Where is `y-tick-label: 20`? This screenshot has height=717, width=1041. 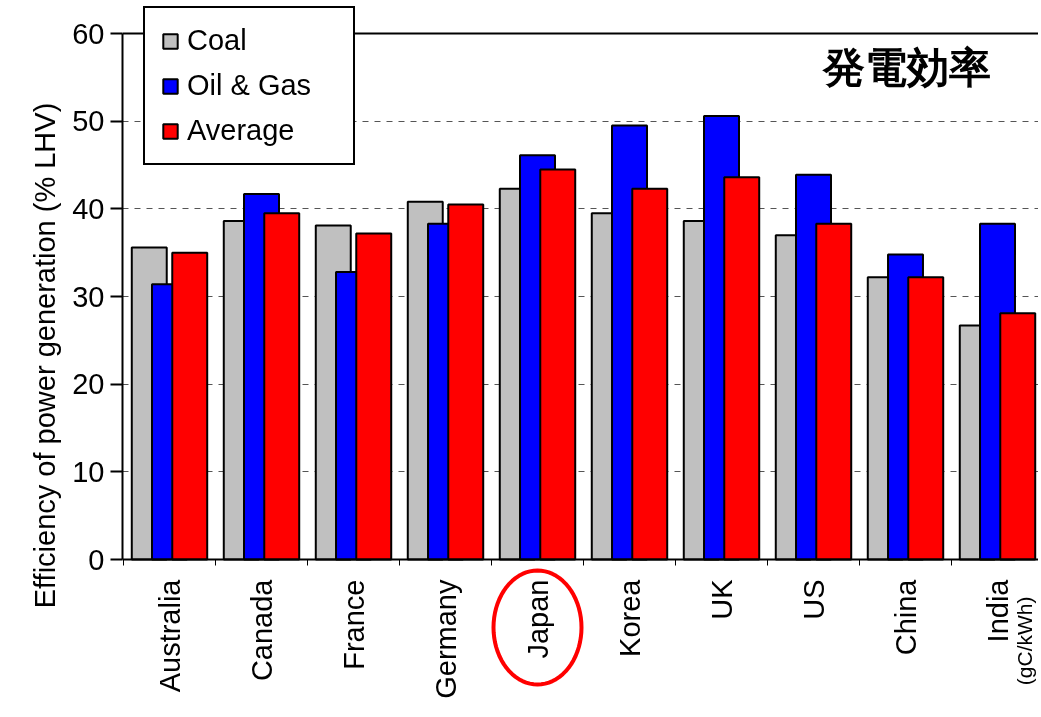 y-tick-label: 20 is located at coordinates (88, 384).